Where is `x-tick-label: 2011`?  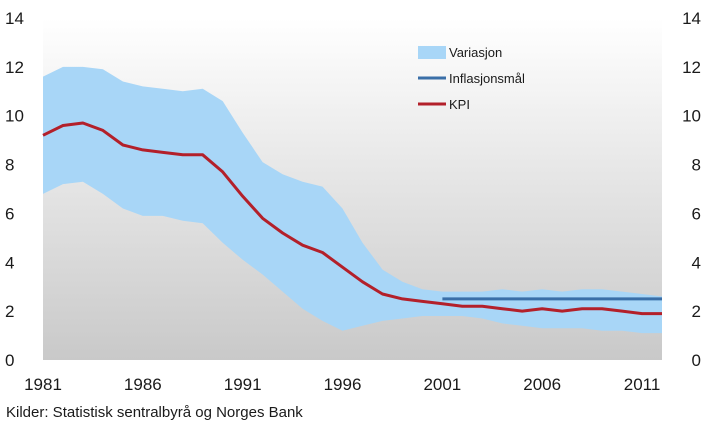
x-tick-label: 2011 is located at coordinates (642, 384).